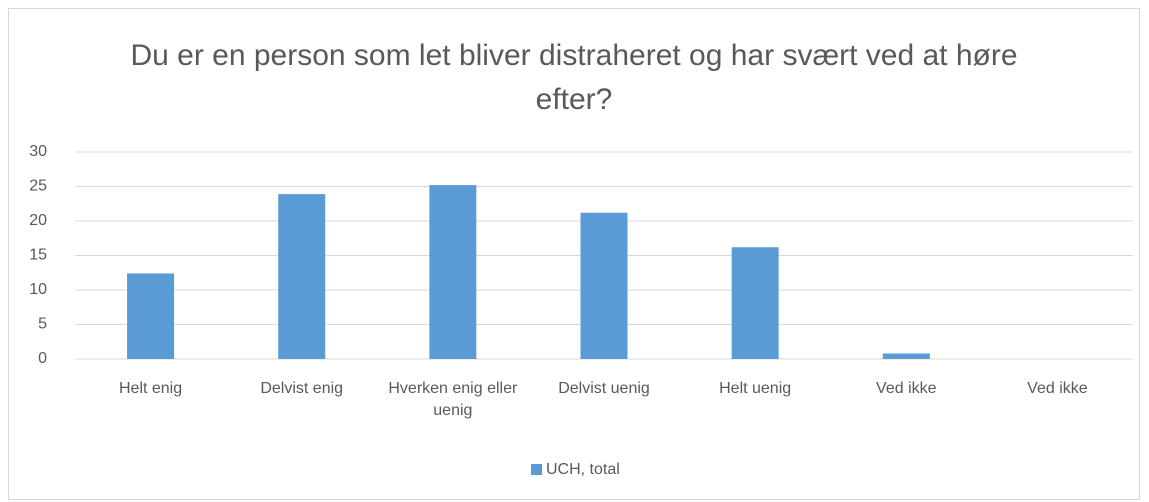  Describe the element at coordinates (38, 186) in the screenshot. I see `y-tick-label: 25` at that location.